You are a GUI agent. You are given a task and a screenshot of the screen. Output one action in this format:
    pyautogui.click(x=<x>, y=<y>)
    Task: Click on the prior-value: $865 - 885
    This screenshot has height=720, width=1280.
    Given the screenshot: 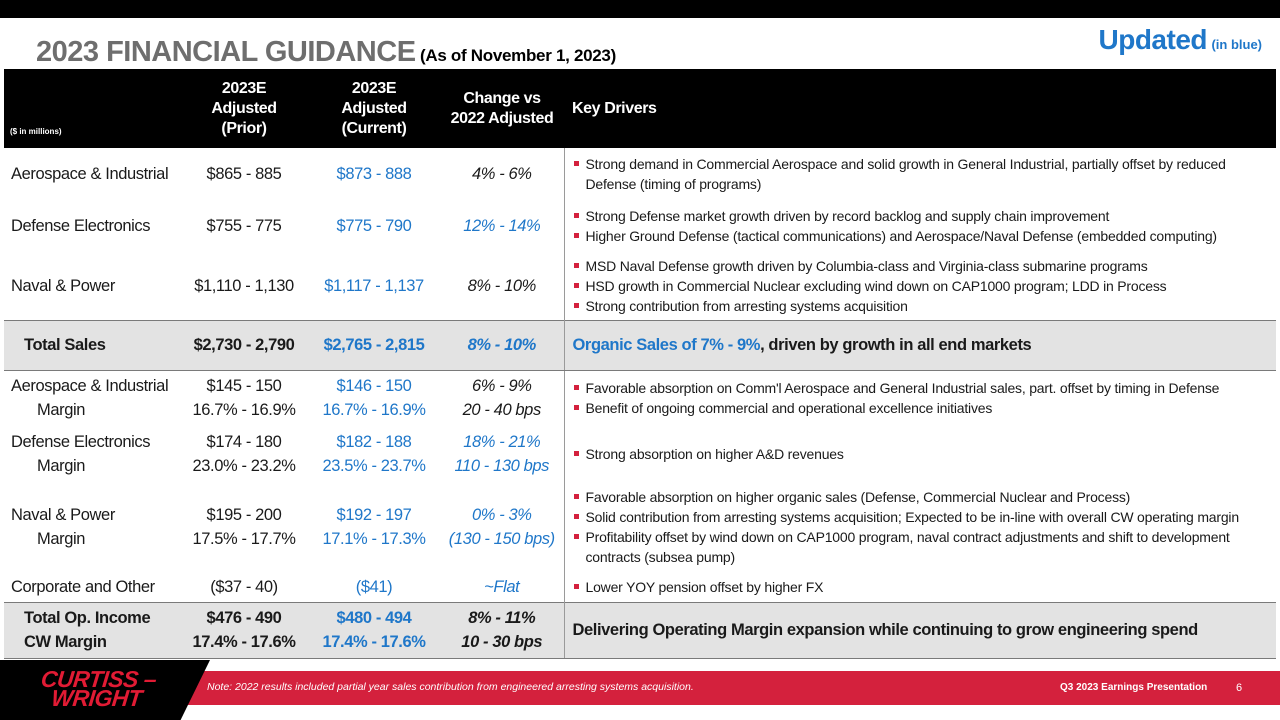 What is the action you would take?
    pyautogui.click(x=244, y=174)
    